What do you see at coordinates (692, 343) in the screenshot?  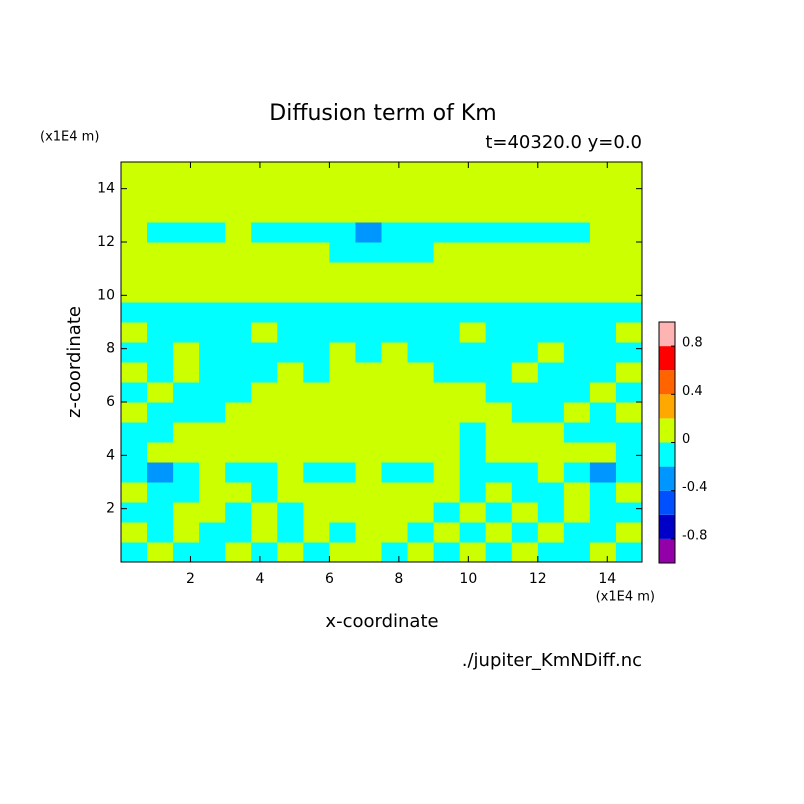 I see `colorbar-label: 0.8` at bounding box center [692, 343].